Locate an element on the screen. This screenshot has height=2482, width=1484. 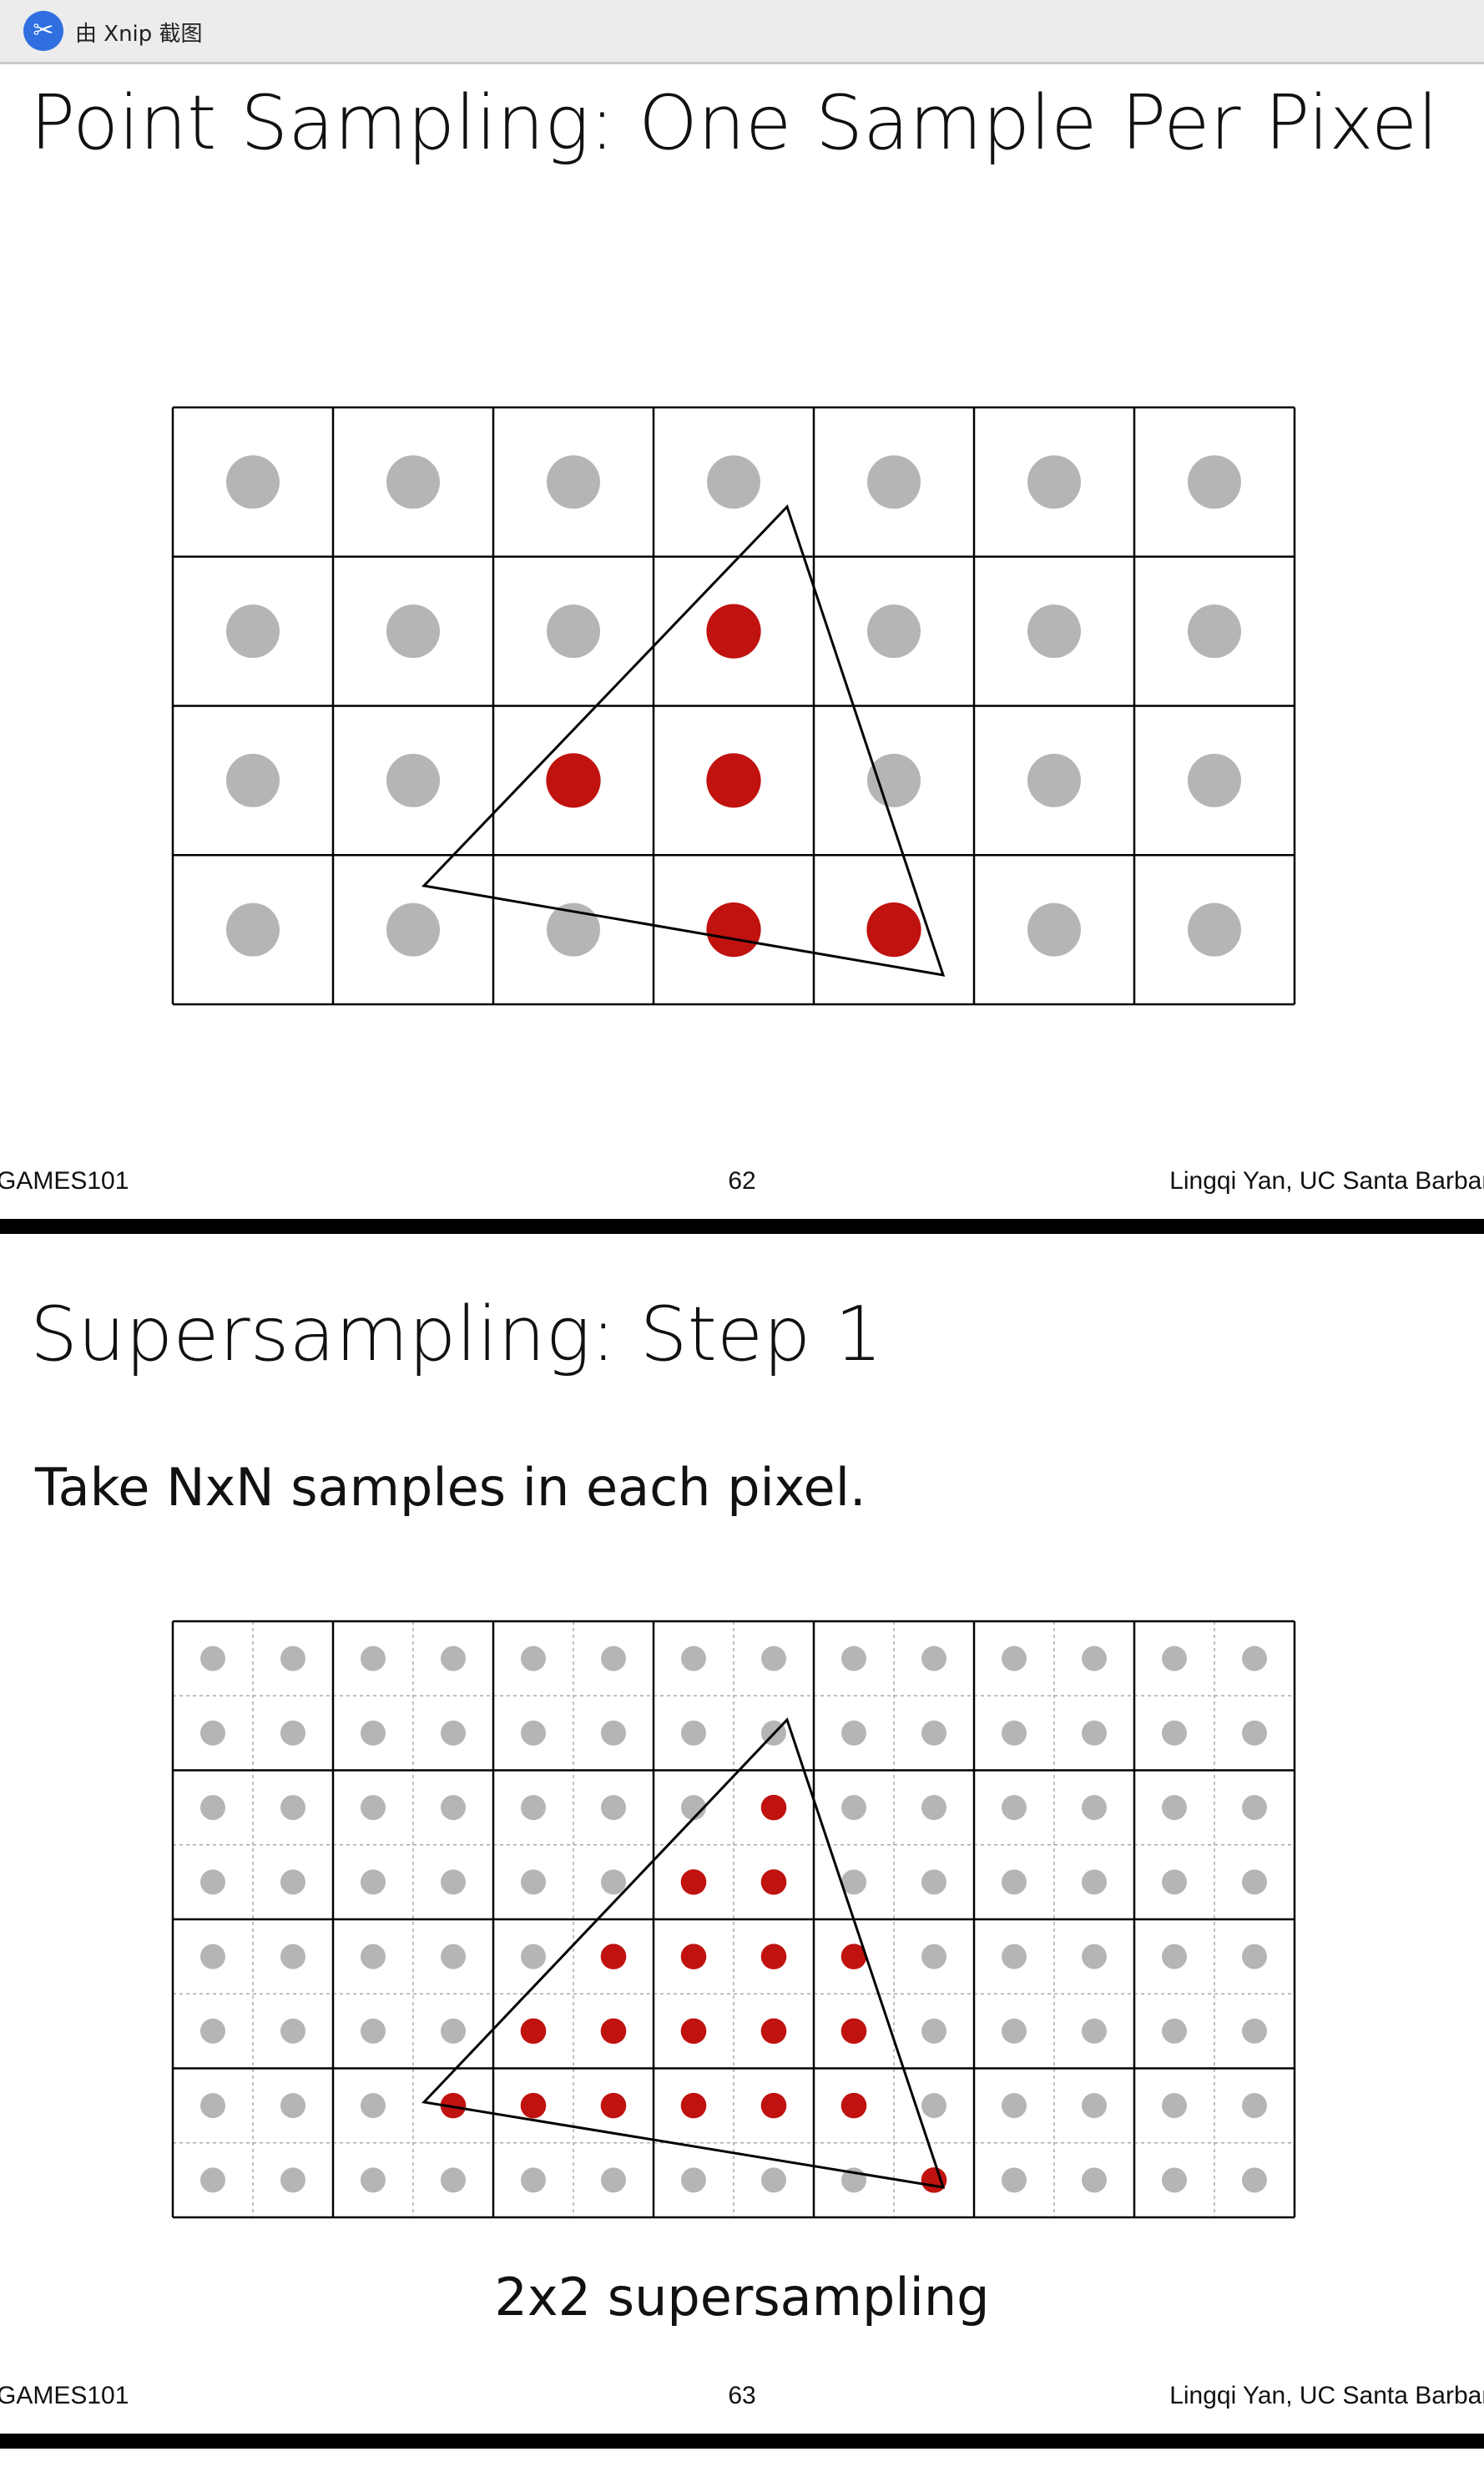
slide-title: Supersampling: Step 1 is located at coordinates (457, 1334).